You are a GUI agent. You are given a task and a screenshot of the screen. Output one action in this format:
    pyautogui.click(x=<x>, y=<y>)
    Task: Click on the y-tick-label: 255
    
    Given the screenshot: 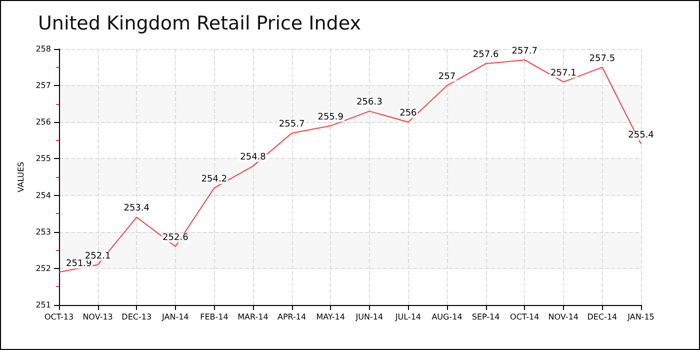 What is the action you would take?
    pyautogui.click(x=43, y=159)
    